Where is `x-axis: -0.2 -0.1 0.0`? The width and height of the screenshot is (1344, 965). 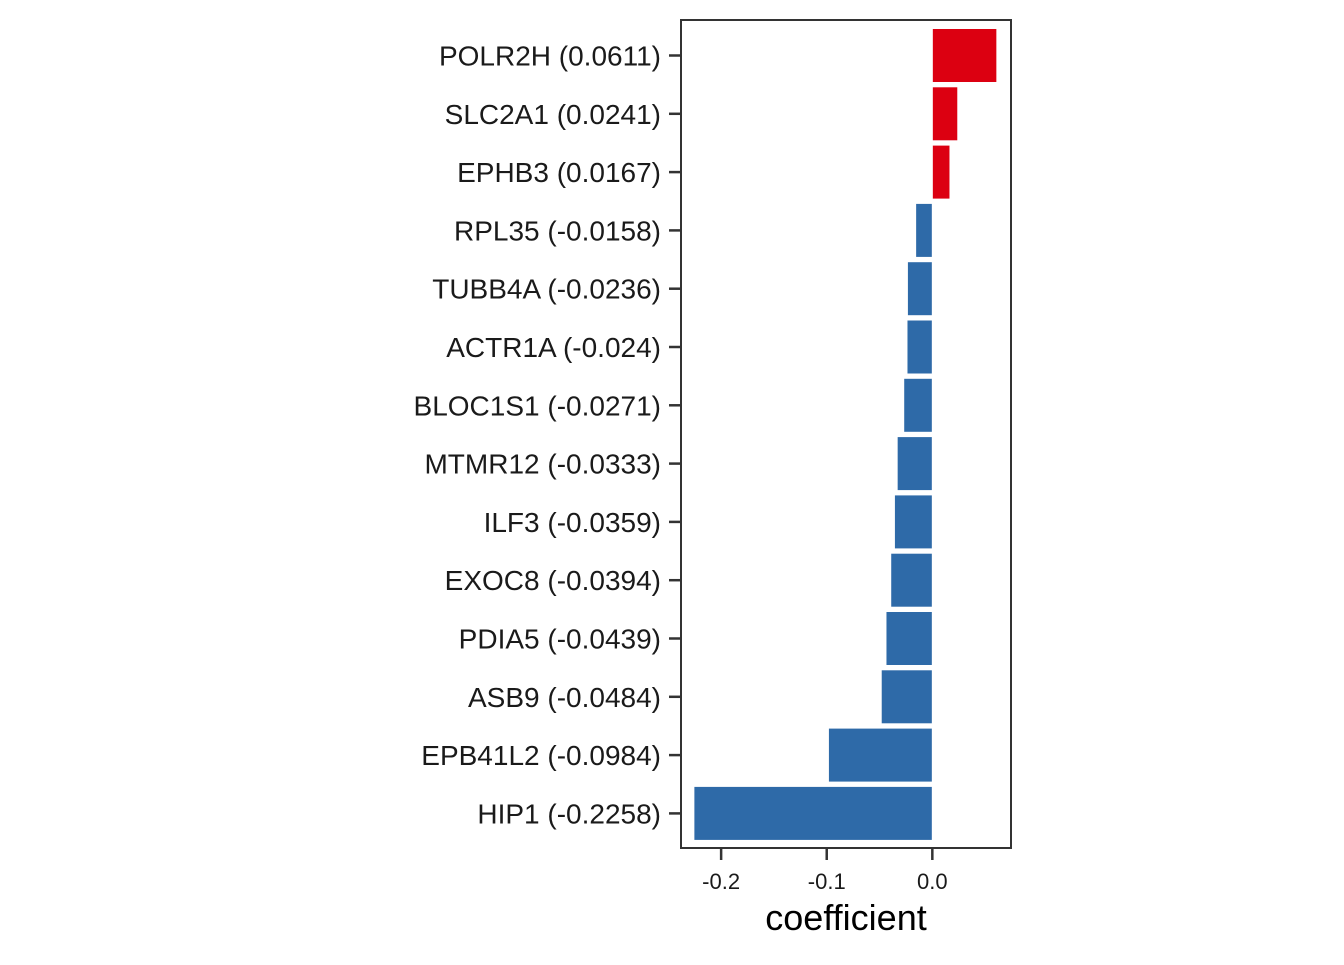
x-axis: -0.2 -0.1 0.0 is located at coordinates (825, 871).